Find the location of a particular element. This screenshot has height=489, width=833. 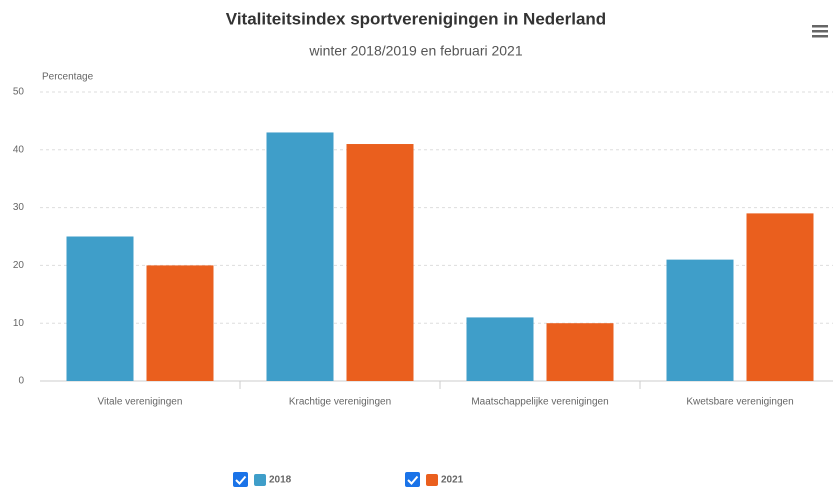

legend-item: 2021 is located at coordinates (434, 479).